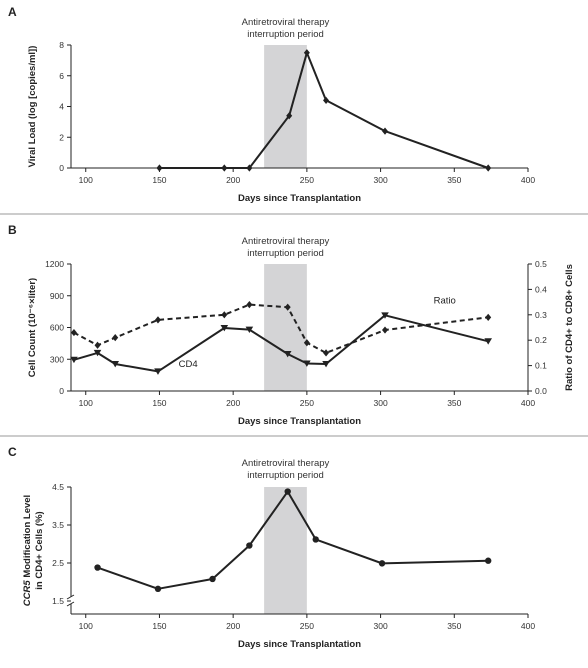 Image resolution: width=588 pixels, height=668 pixels. Describe the element at coordinates (58, 525) in the screenshot. I see `y-tick-label: 3.5` at that location.